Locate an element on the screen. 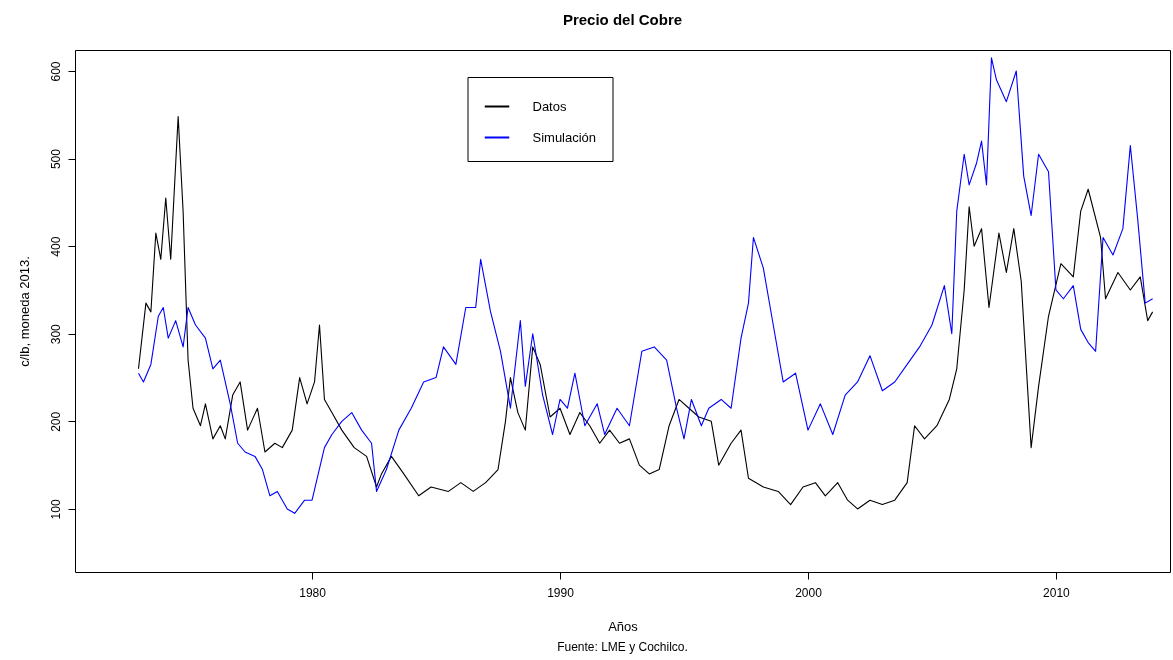 This screenshot has height=660, width=1173. y-tick-label: 500 is located at coordinates (55, 159).